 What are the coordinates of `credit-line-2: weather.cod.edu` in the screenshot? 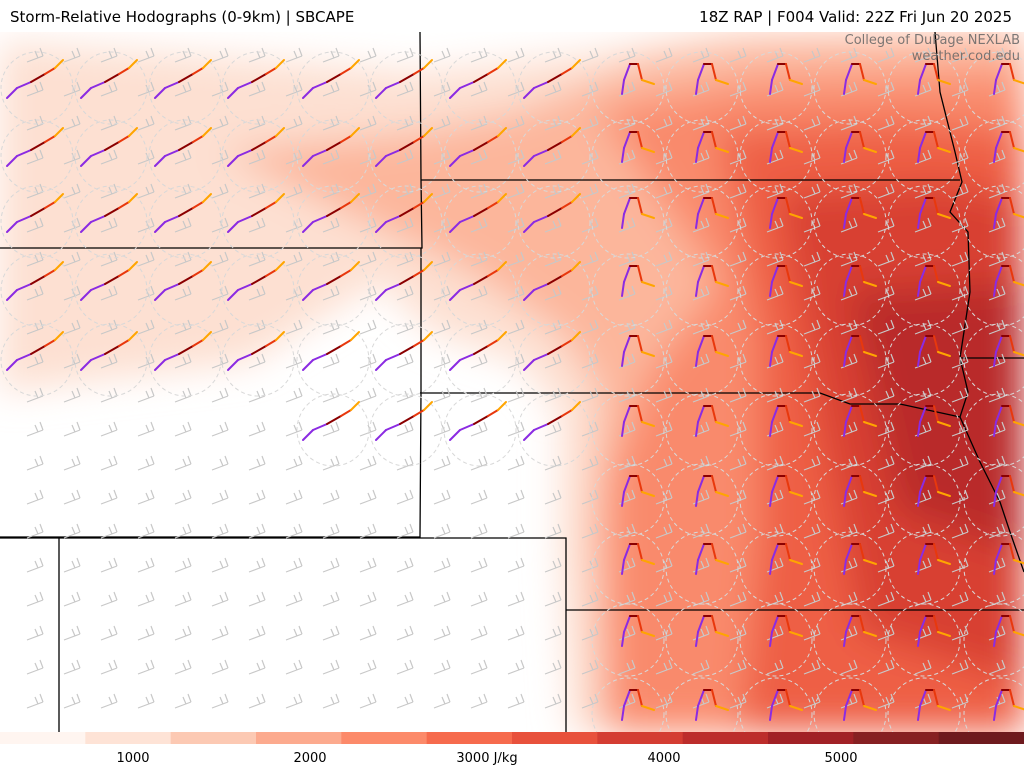 It's located at (965, 56).